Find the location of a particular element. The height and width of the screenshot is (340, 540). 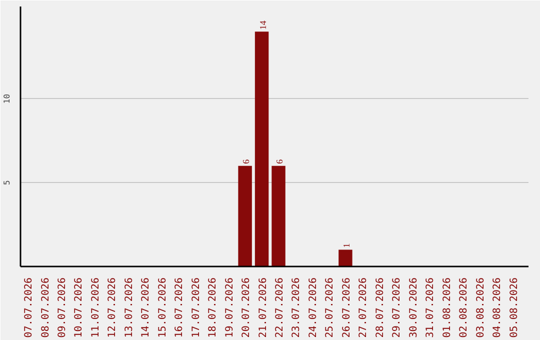

x-tick-label: 12.07.2026 is located at coordinates (112, 307).